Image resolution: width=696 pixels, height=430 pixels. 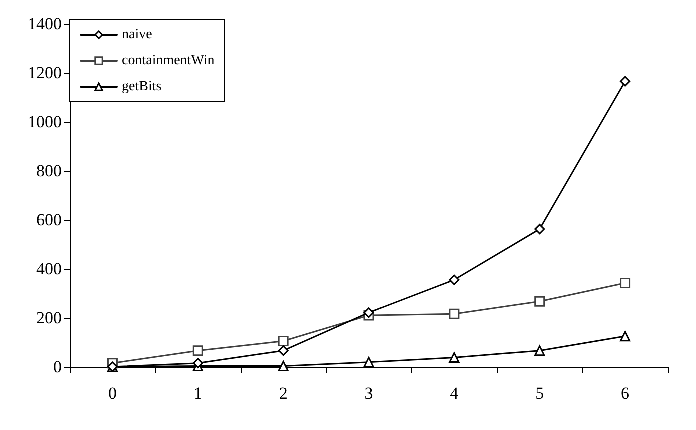 I want to click on x-tick-label: 1, so click(x=198, y=393).